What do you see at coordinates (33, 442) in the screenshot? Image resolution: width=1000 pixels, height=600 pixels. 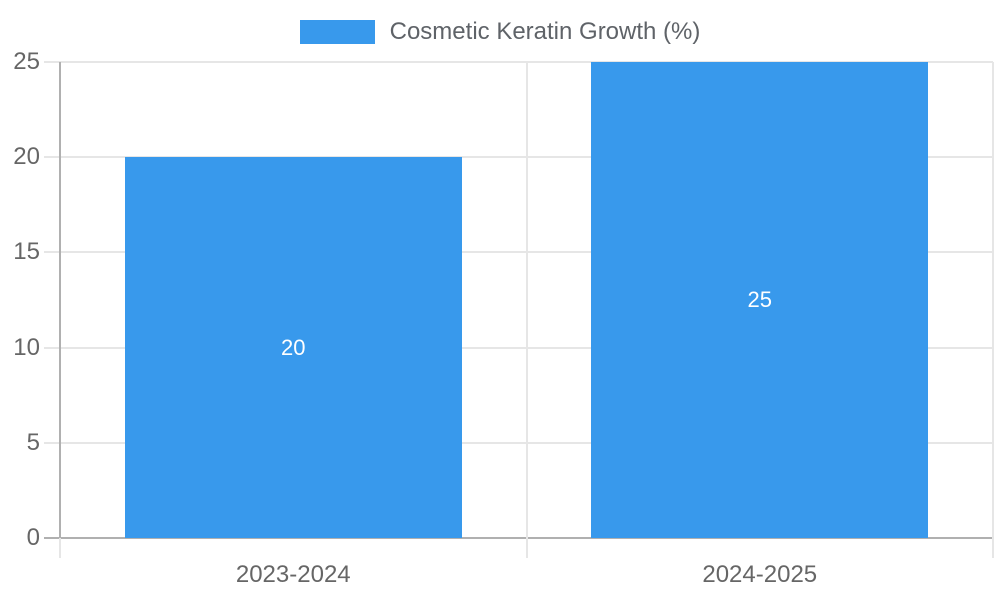 I see `y-axis-tick-label: 5` at bounding box center [33, 442].